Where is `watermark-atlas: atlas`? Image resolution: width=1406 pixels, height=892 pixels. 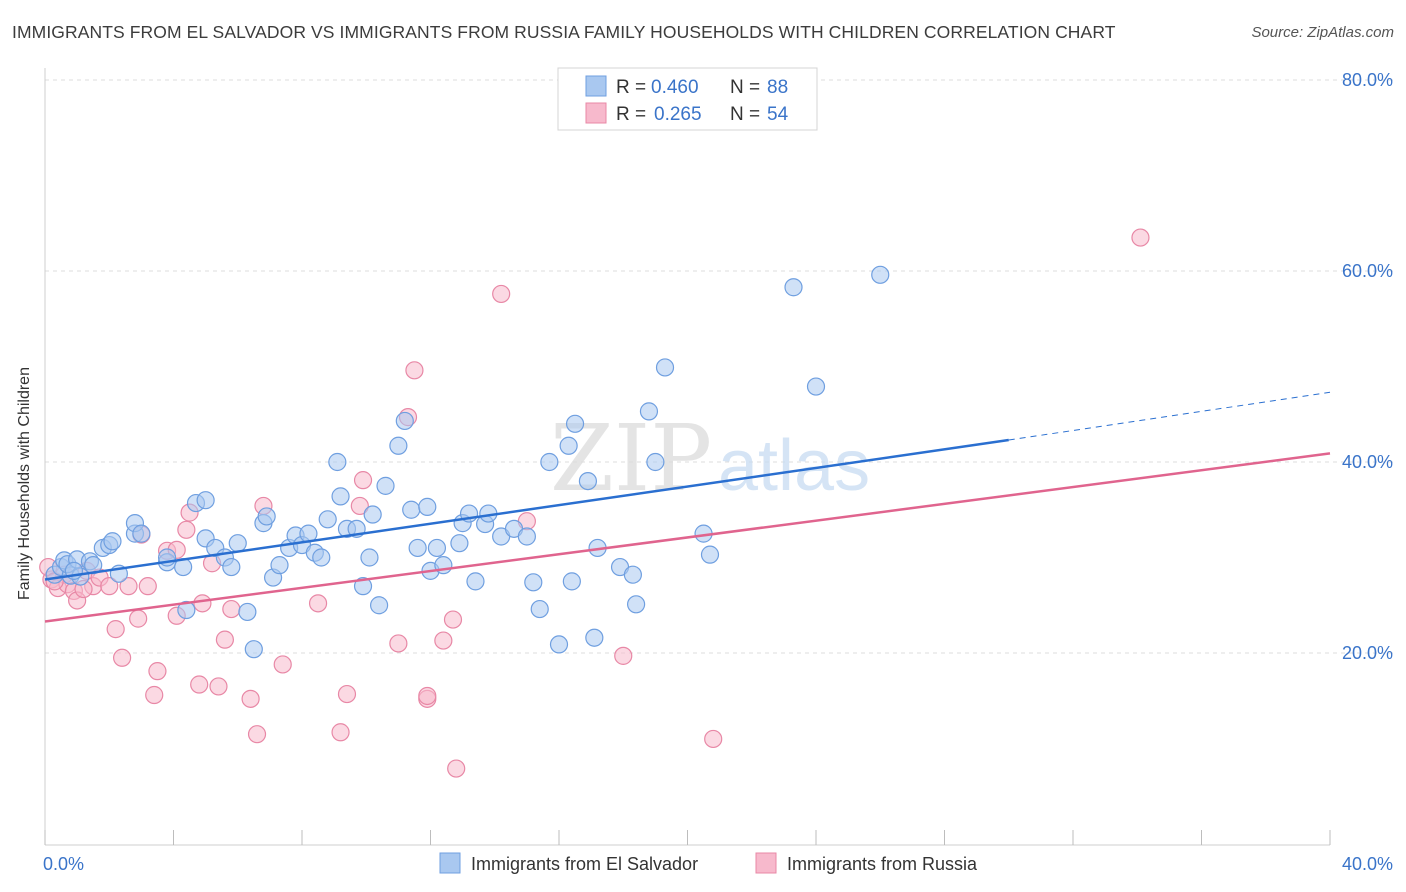
watermark-atlas: atlas is located at coordinates (794, 466).